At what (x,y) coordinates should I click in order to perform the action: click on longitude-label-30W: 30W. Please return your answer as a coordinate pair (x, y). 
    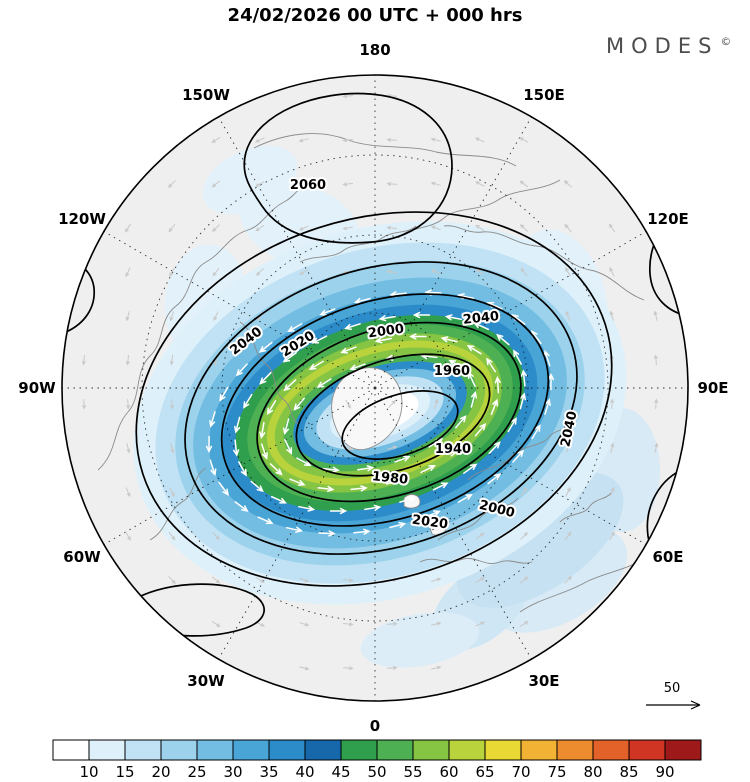
    Looking at the image, I should click on (206, 681).